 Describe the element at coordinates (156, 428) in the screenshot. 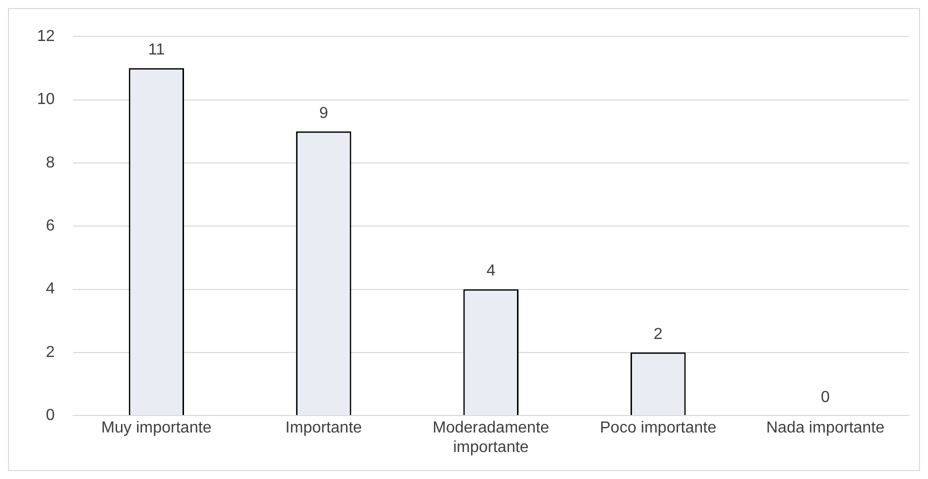

I see `x-tick-label: Muy importante` at that location.